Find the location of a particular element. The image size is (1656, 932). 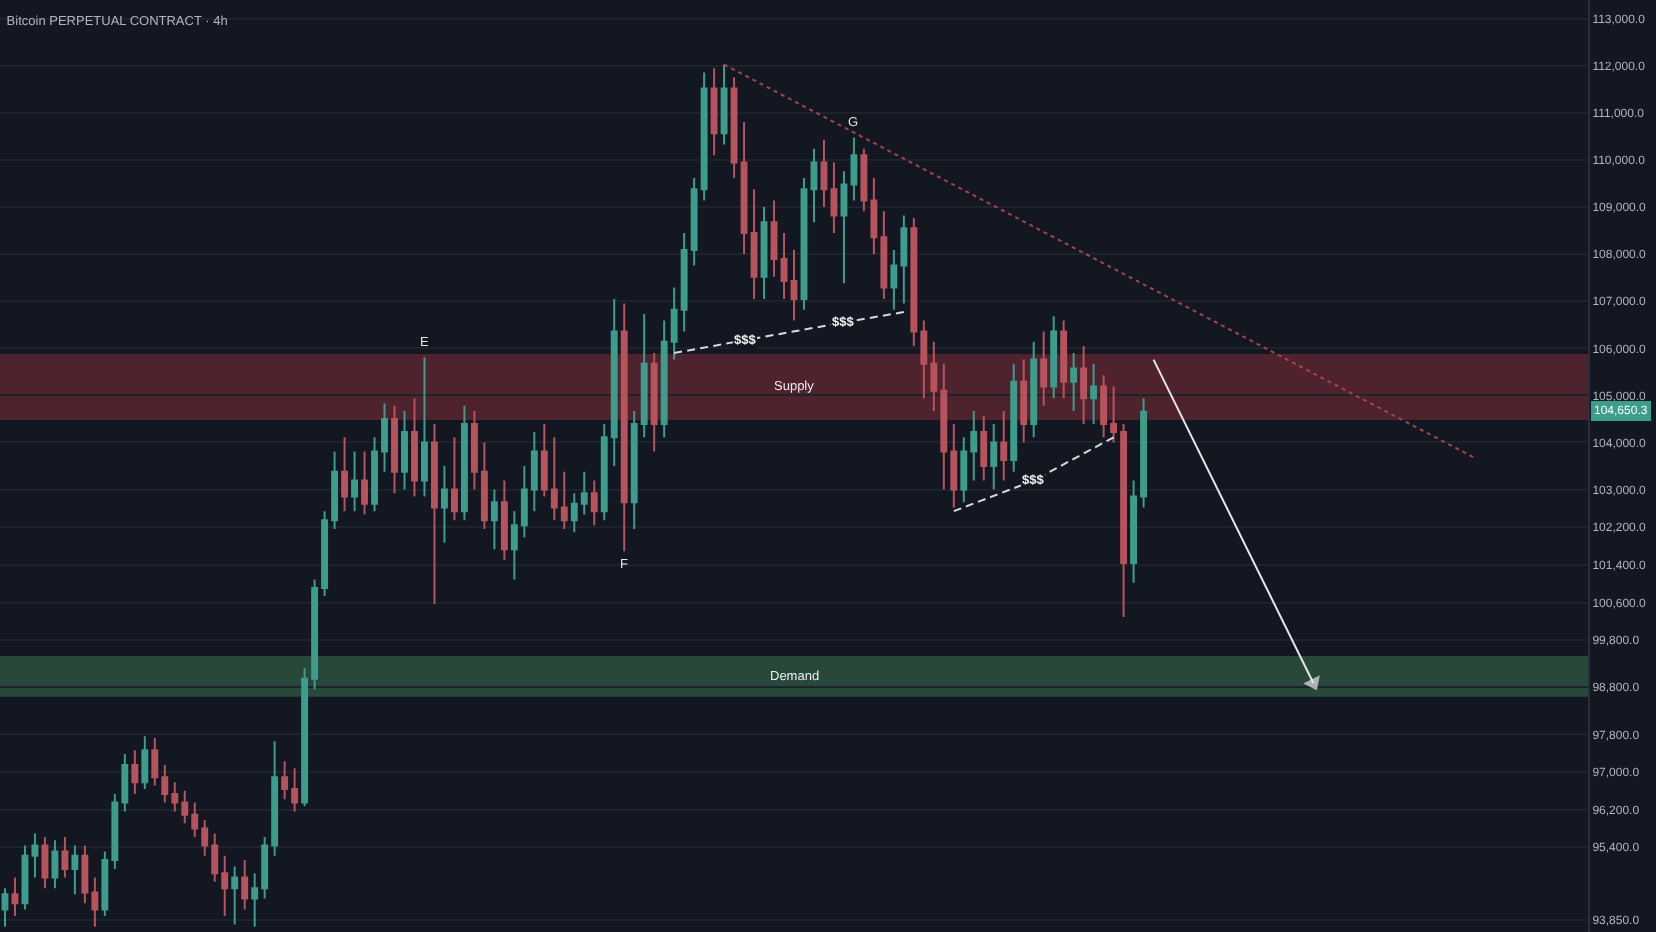

line-series is located at coordinates (789, 333).